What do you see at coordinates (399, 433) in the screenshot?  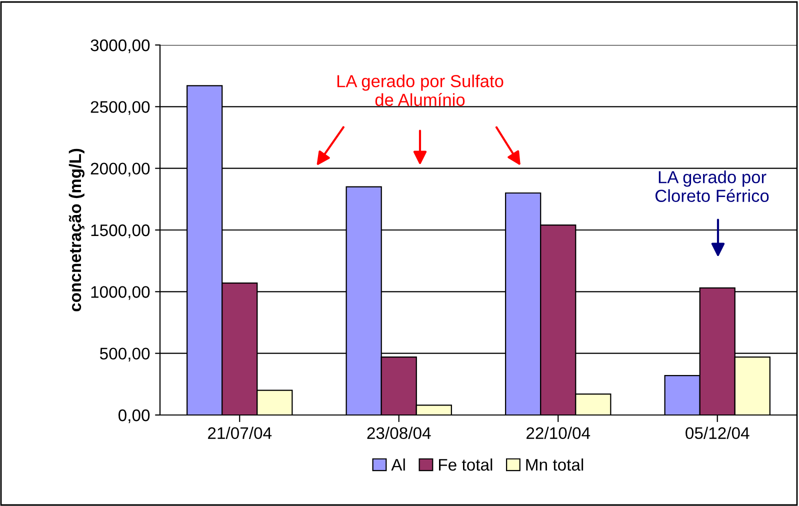 I see `x-tick-label: 23/08/04` at bounding box center [399, 433].